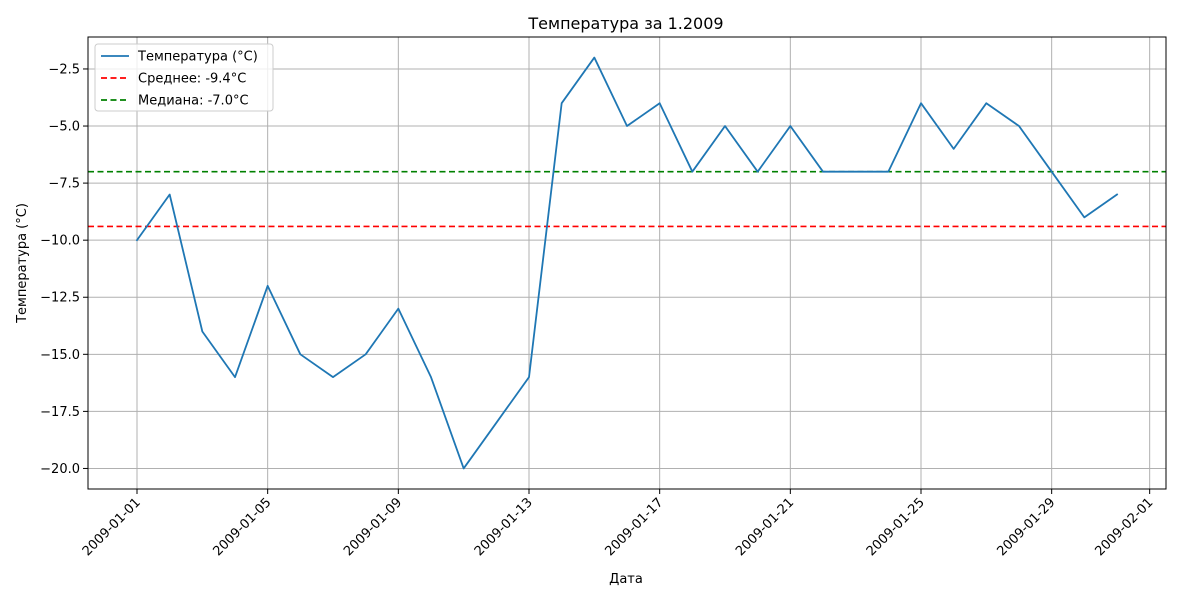 Image resolution: width=1200 pixels, height=600 pixels. What do you see at coordinates (626, 579) in the screenshot?
I see `x-axis-label: Дата` at bounding box center [626, 579].